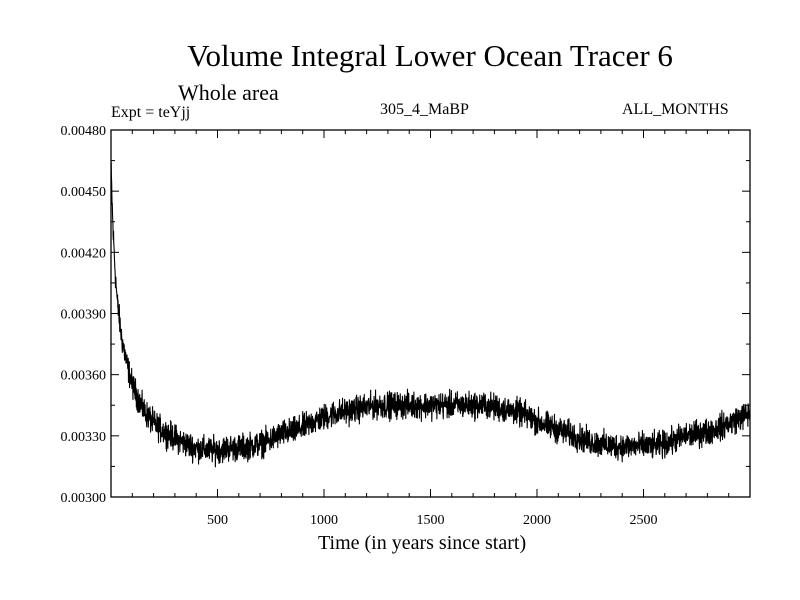 This screenshot has width=800, height=600. Describe the element at coordinates (431, 520) in the screenshot. I see `x-tick-label: 1500` at that location.